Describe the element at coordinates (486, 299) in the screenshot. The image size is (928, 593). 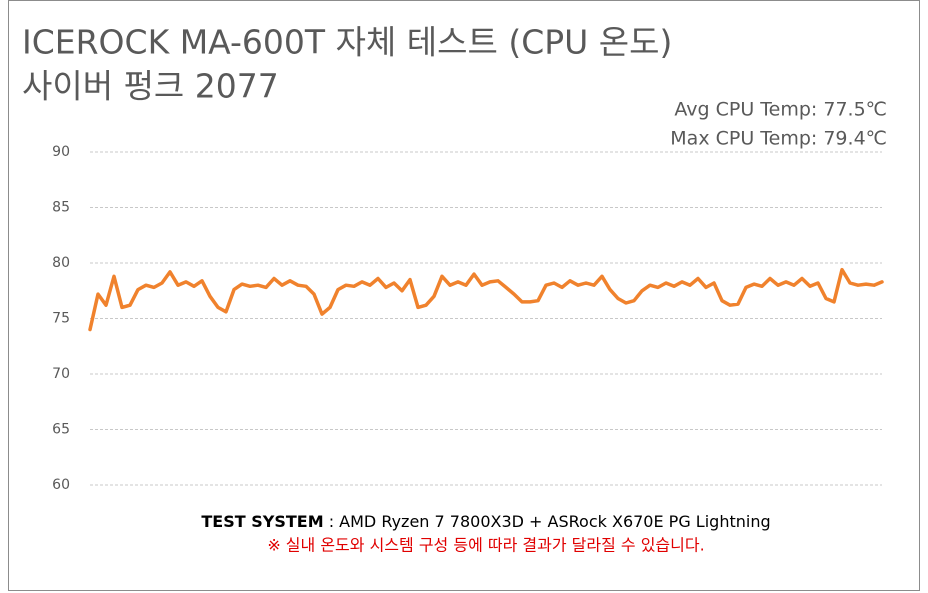
I see `temp-line` at that location.